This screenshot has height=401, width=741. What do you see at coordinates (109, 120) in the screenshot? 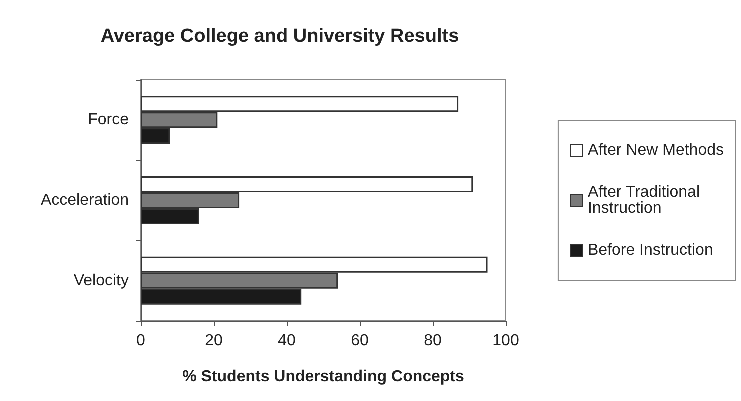
I see `y-tick-label: Force` at bounding box center [109, 120].